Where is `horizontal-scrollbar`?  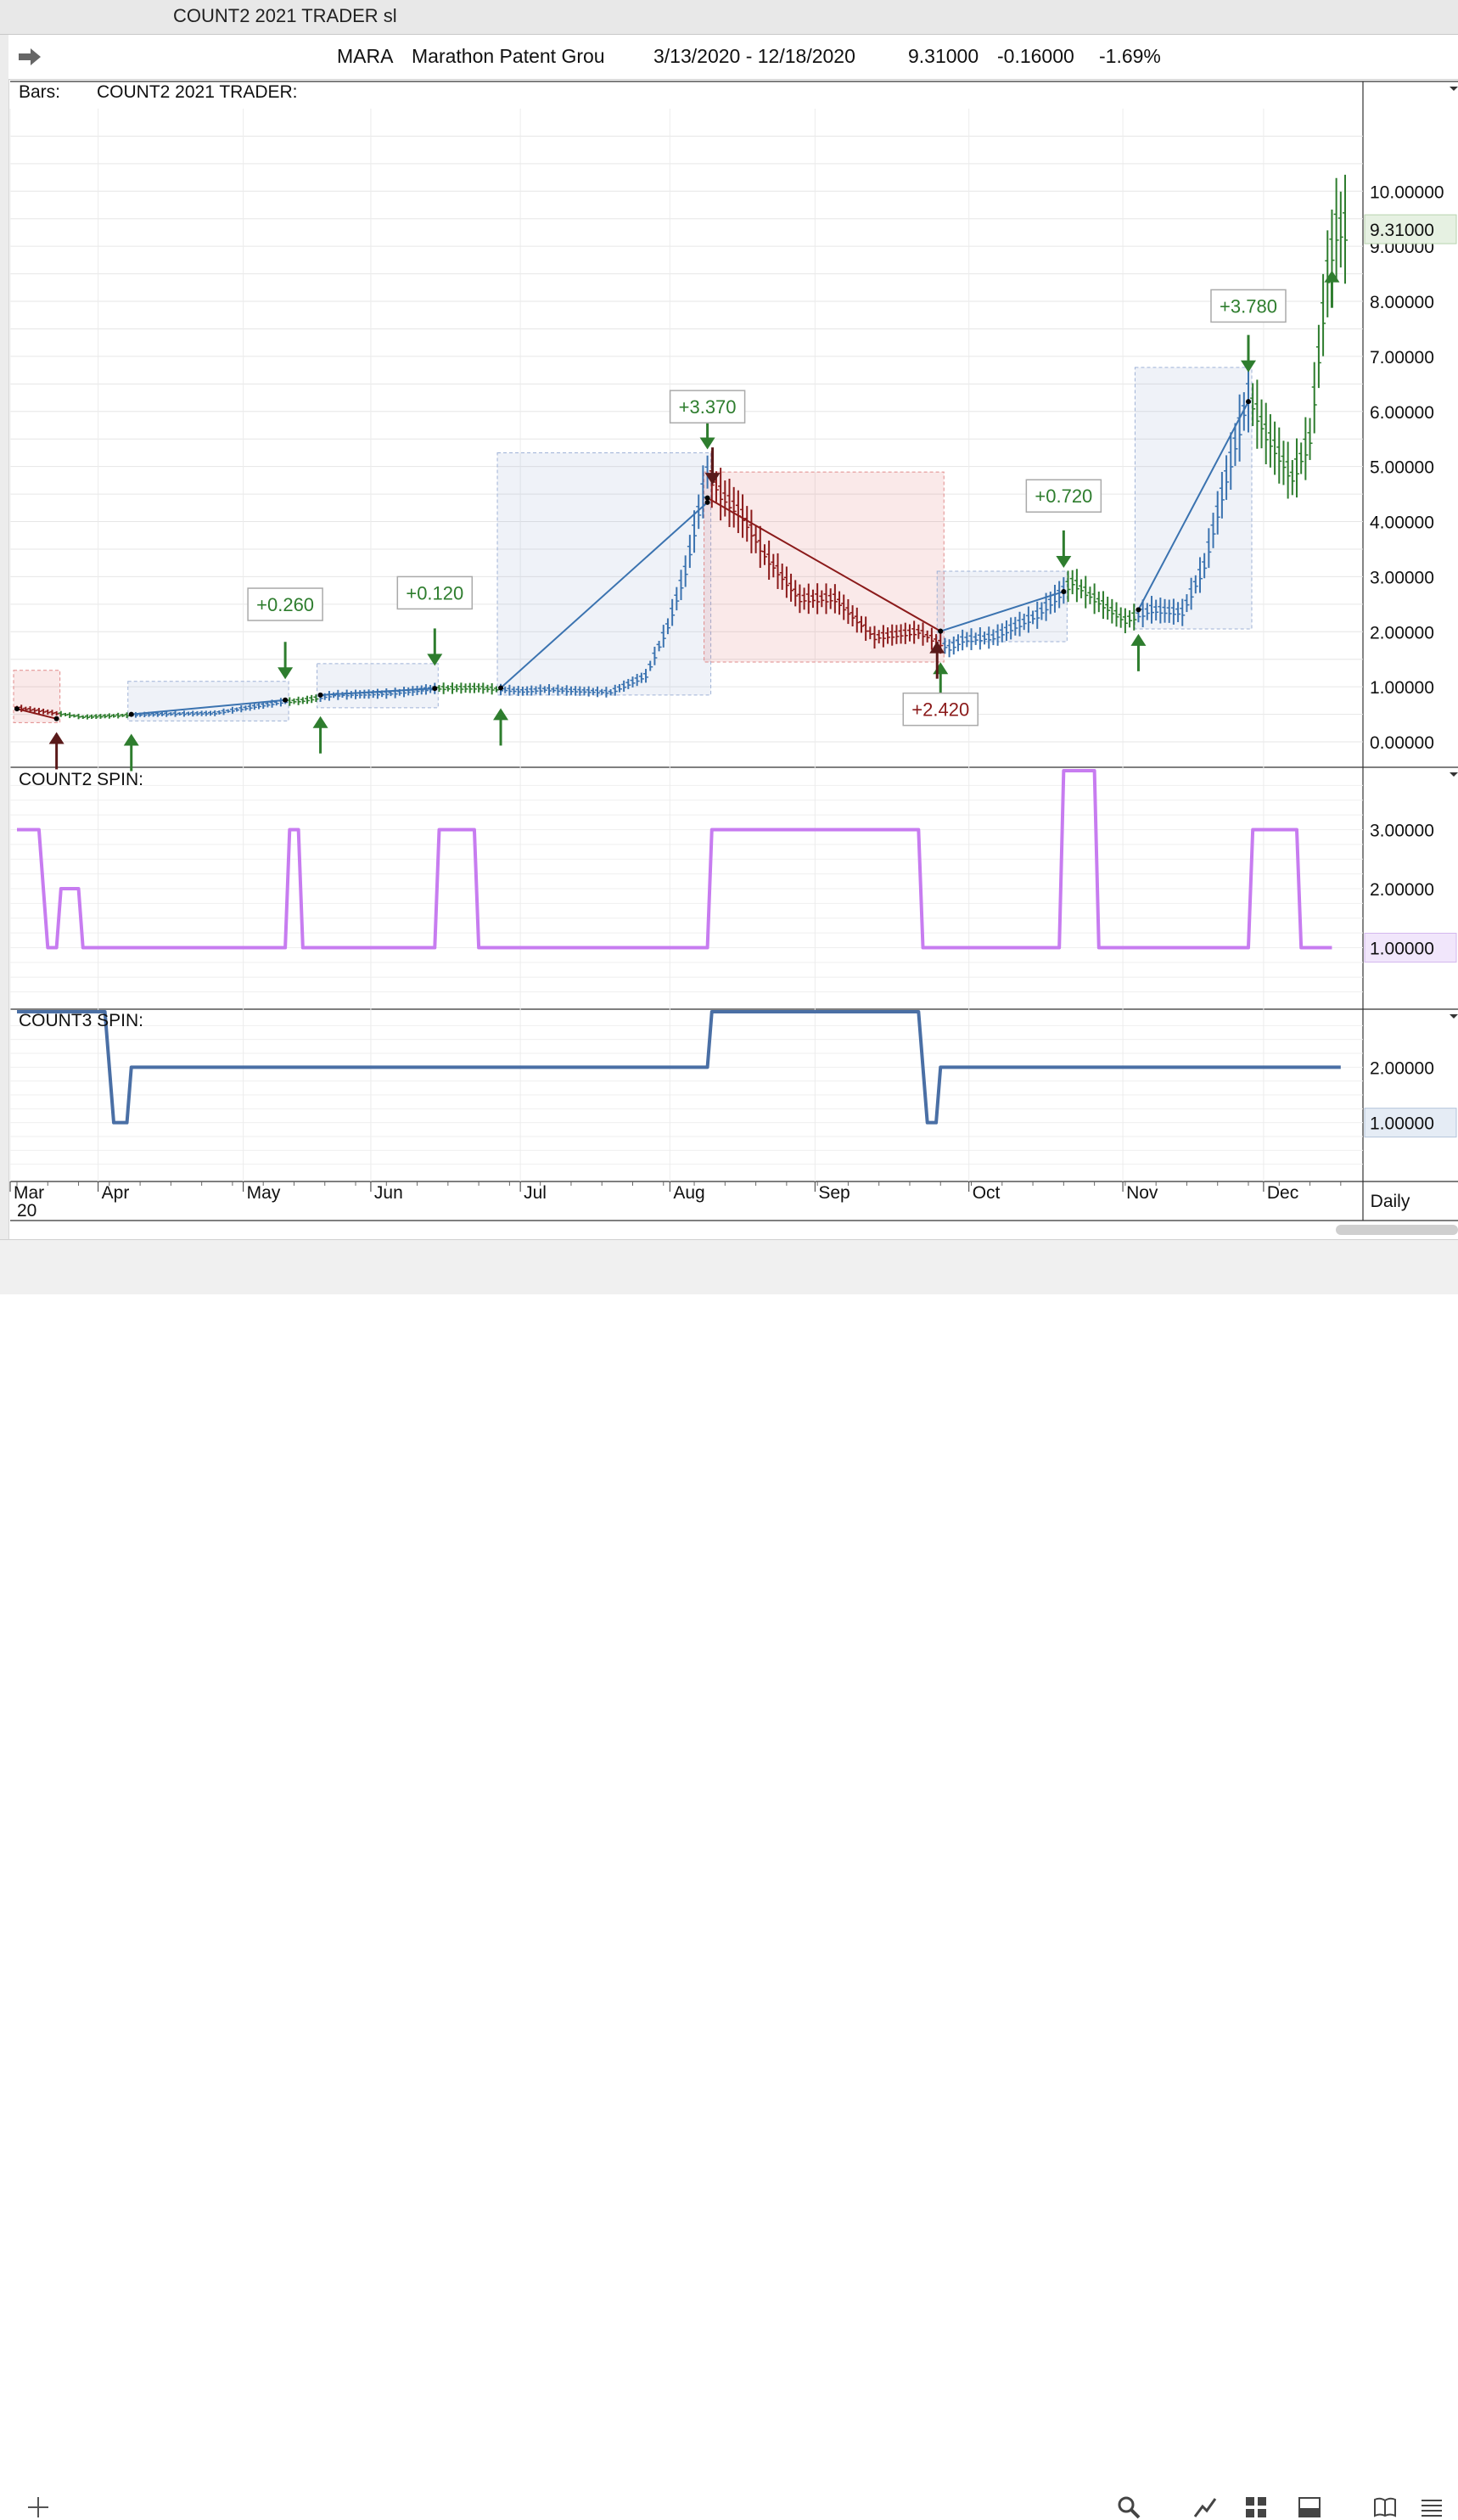
horizontal-scrollbar is located at coordinates (1397, 1230).